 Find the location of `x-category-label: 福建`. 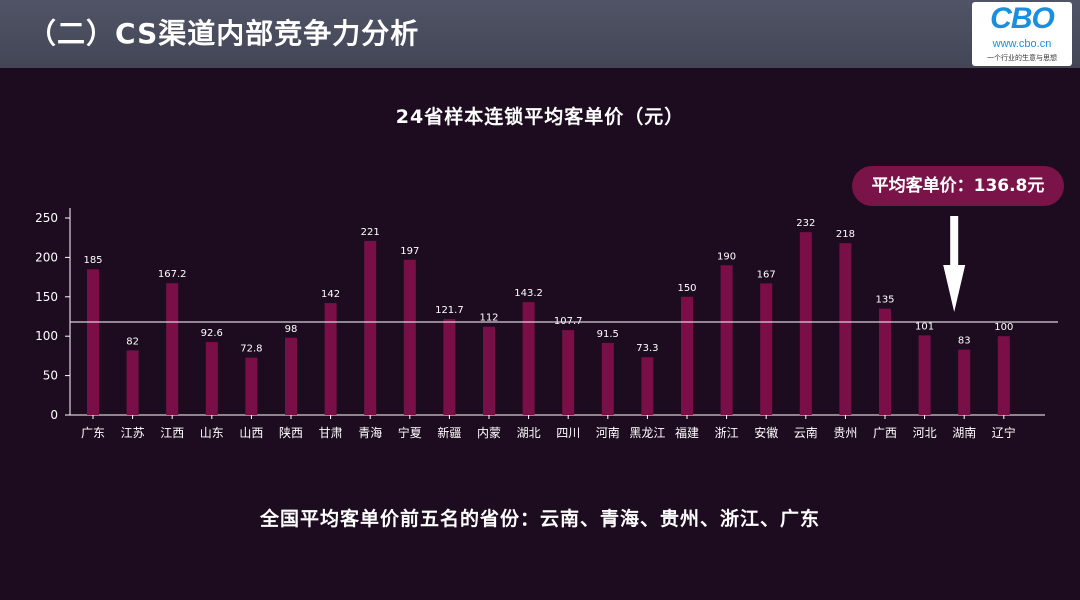

x-category-label: 福建 is located at coordinates (687, 432).